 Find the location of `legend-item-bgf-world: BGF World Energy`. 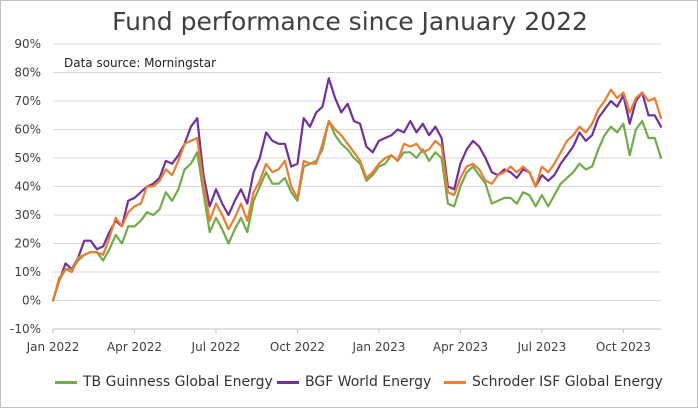

legend-item-bgf-world: BGF World Energy is located at coordinates (354, 382).